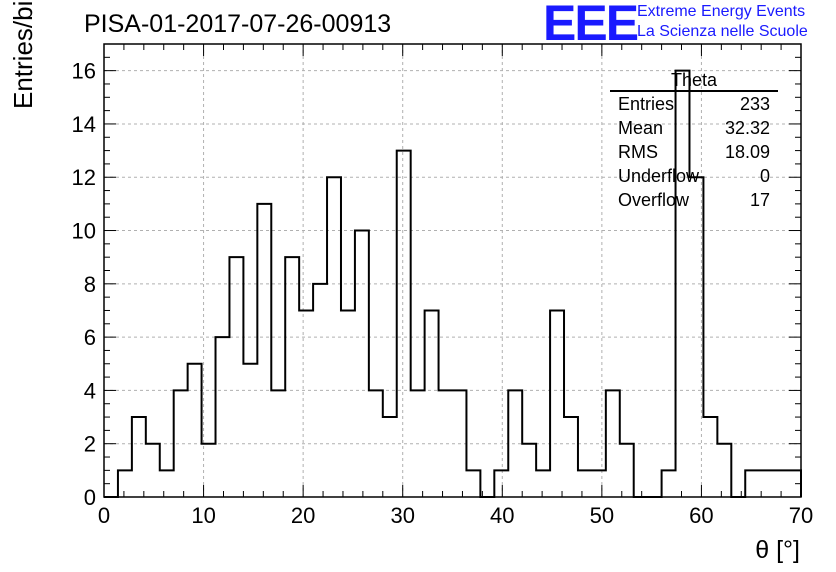 This screenshot has width=836, height=572. I want to click on x-tick-label: 70, so click(801, 515).